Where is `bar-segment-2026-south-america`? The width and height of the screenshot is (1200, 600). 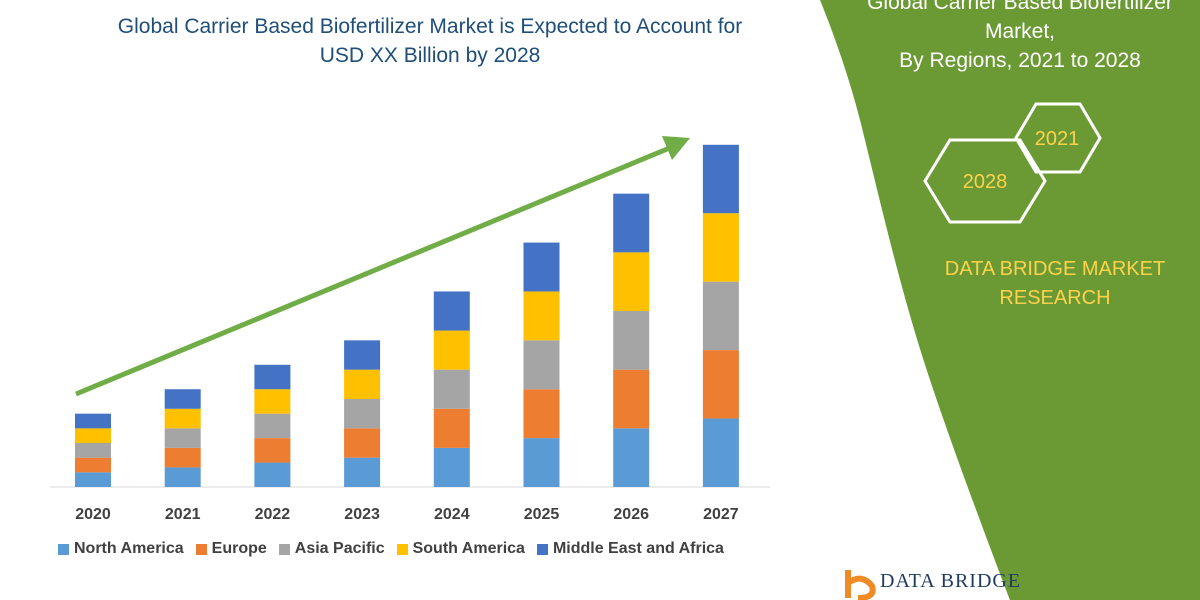
bar-segment-2026-south-america is located at coordinates (631, 281).